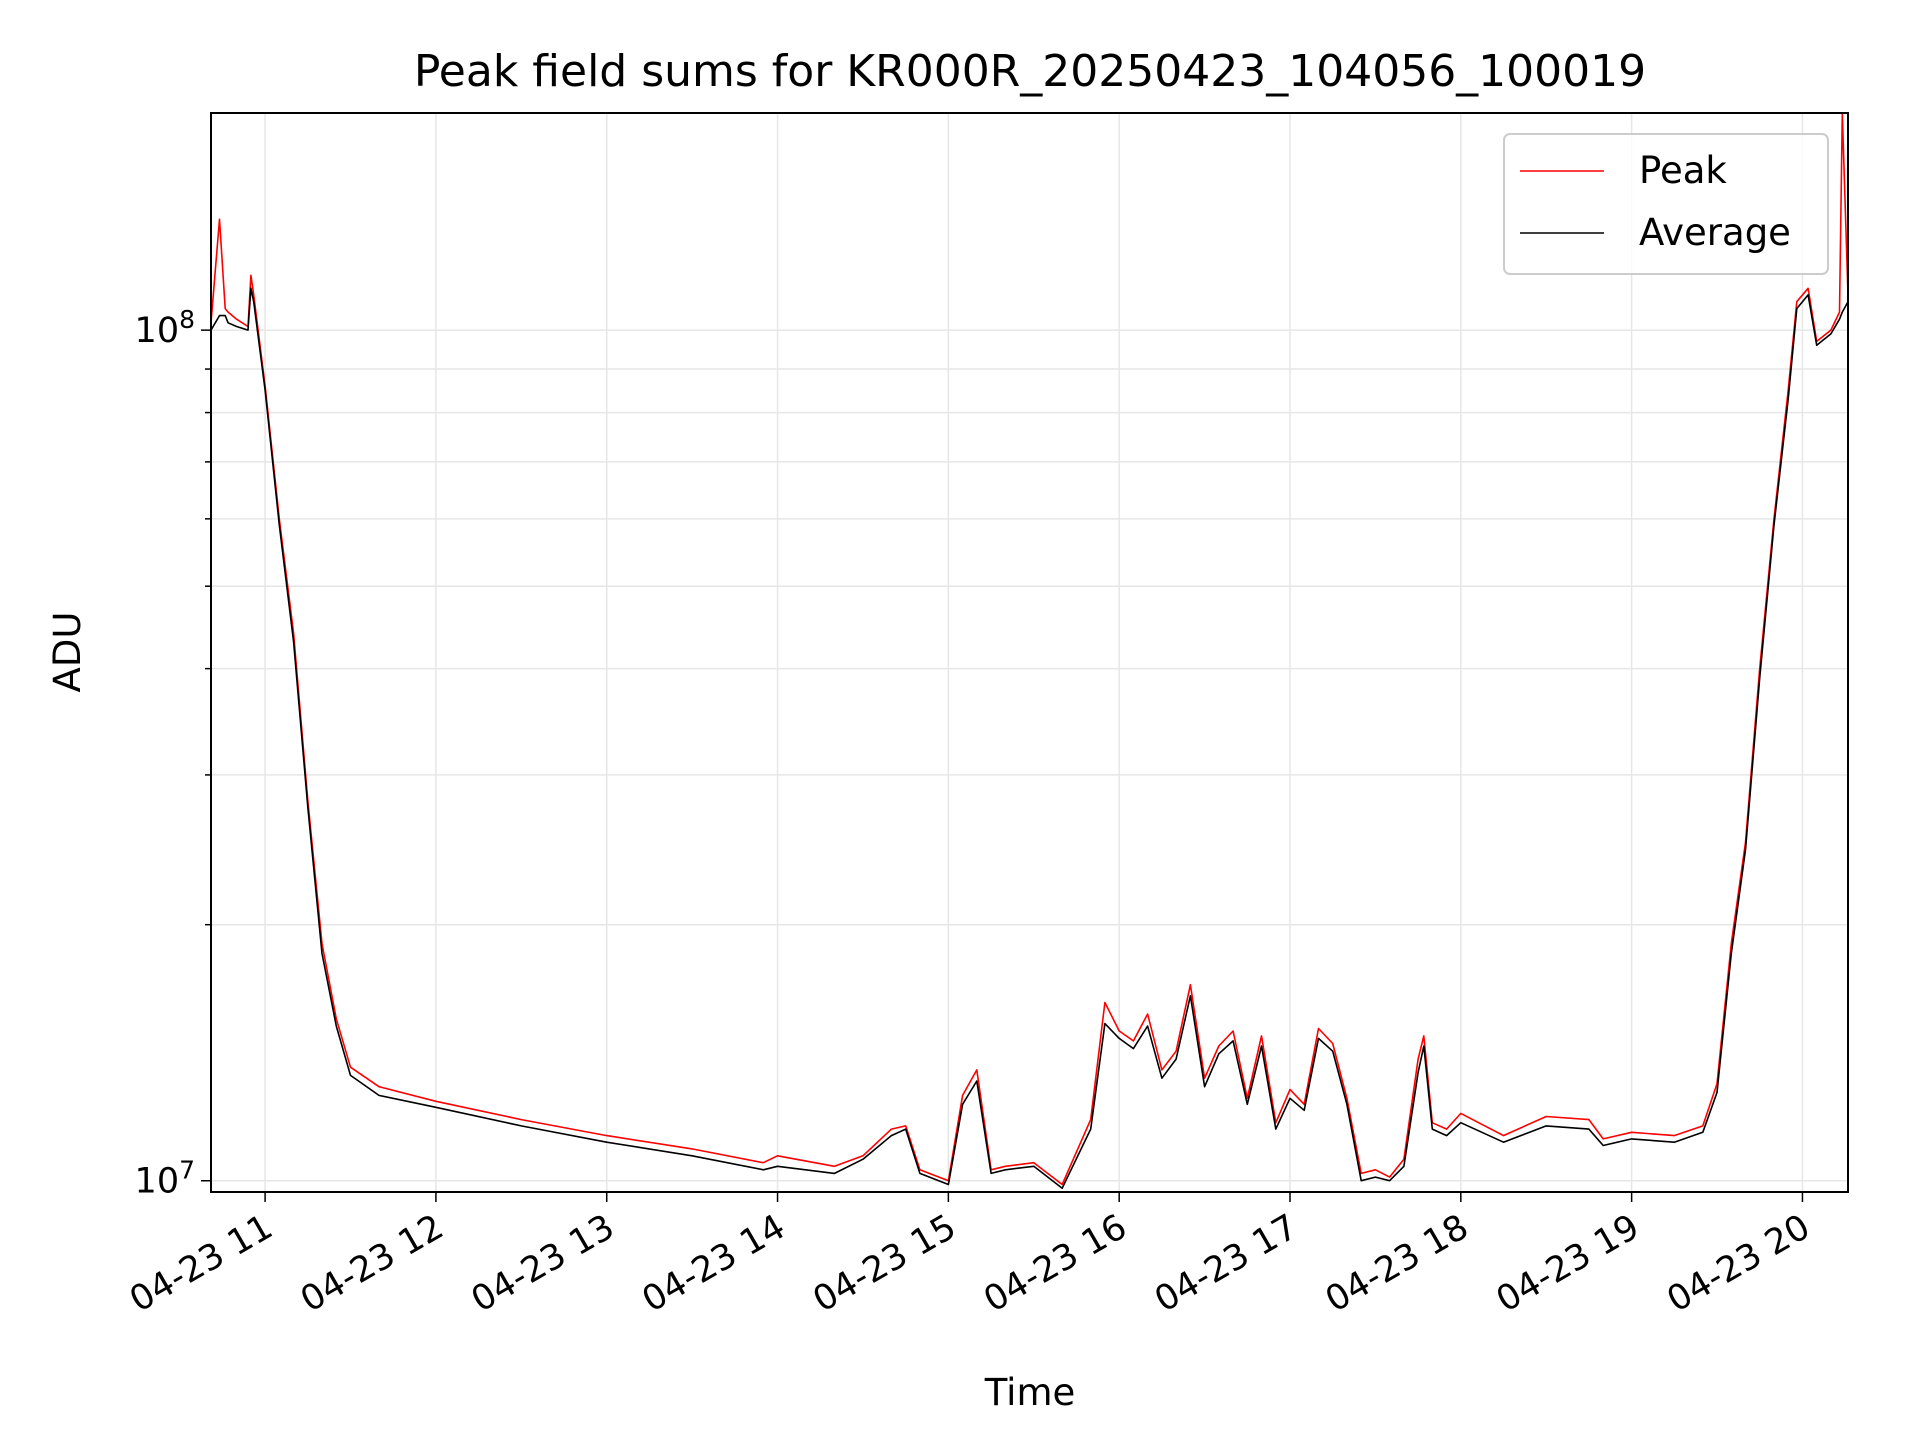 This screenshot has height=1440, width=1920. What do you see at coordinates (1683, 170) in the screenshot?
I see `legend-label-peak: Peak` at bounding box center [1683, 170].